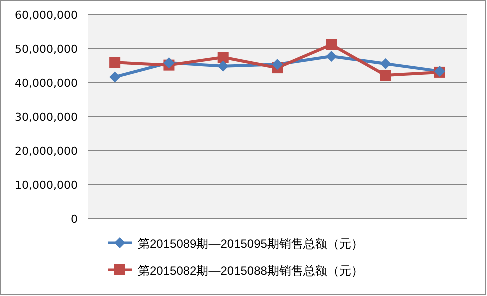 The image size is (487, 296). What do you see at coordinates (46, 185) in the screenshot?
I see `y-tick-label: 10,000,000` at bounding box center [46, 185].